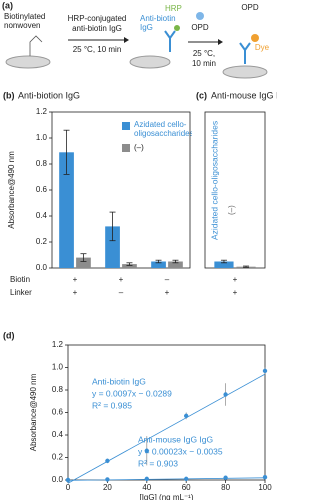 The height and width of the screenshot is (500, 320). Describe the element at coordinates (175, 439) in the screenshot. I see `series-label: Anti-mouse IgG IgG` at that location.